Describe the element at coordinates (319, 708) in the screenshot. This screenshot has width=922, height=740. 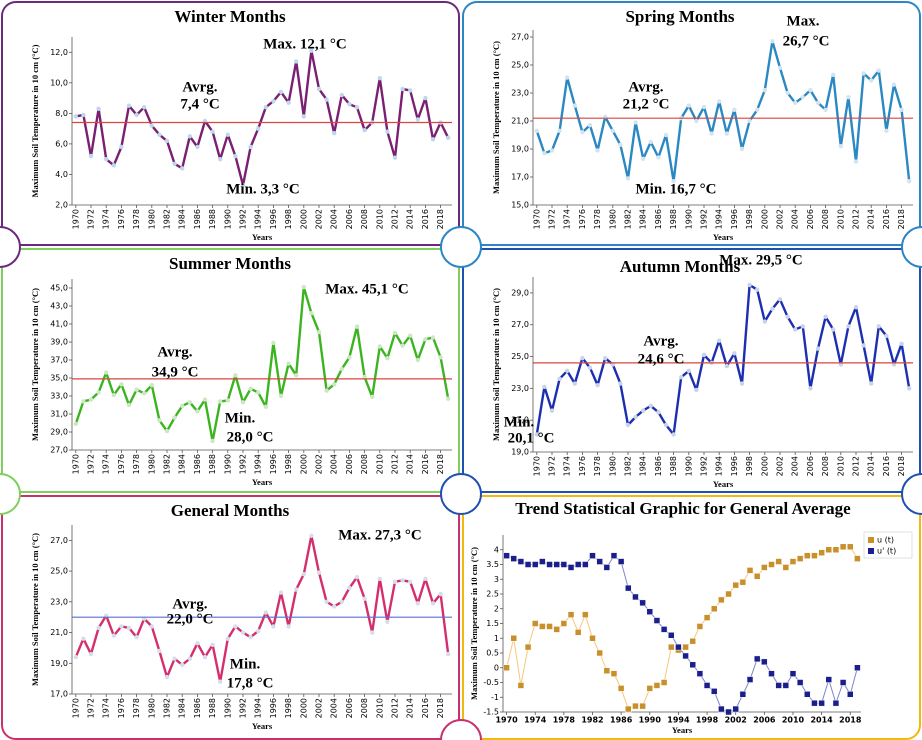
I see `x-tick-label: 2002` at that location.